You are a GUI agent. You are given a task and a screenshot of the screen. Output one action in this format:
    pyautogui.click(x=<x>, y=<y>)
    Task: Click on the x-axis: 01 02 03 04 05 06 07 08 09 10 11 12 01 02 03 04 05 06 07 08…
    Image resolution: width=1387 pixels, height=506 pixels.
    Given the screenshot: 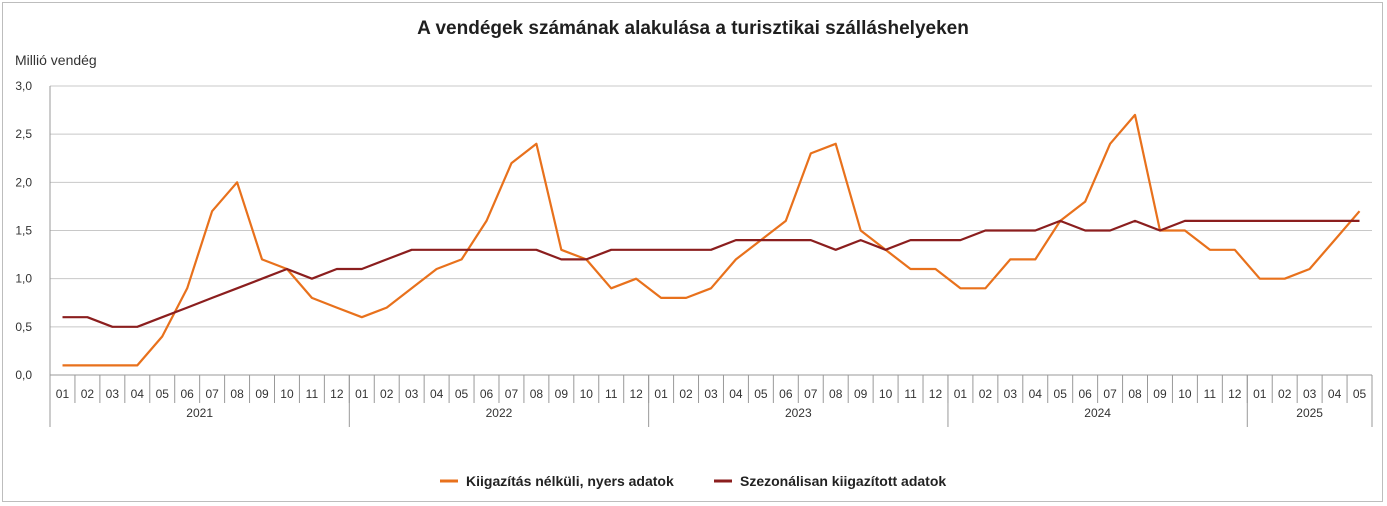 What is the action you would take?
    pyautogui.click(x=711, y=400)
    